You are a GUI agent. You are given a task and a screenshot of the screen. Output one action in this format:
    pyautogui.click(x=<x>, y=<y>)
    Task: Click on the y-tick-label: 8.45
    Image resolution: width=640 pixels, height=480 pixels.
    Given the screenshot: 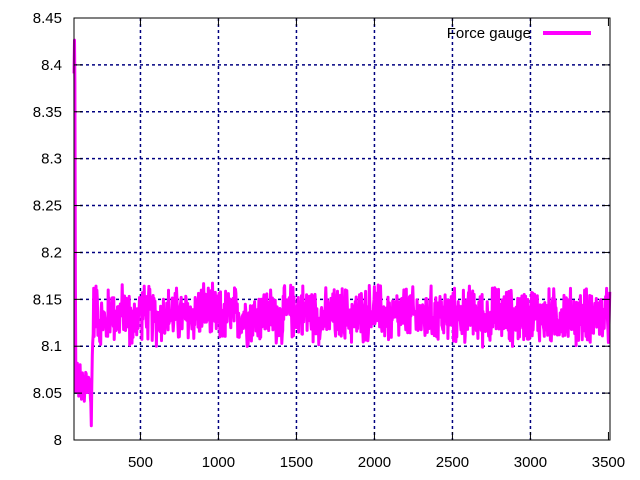 What is the action you would take?
    pyautogui.click(x=47, y=18)
    